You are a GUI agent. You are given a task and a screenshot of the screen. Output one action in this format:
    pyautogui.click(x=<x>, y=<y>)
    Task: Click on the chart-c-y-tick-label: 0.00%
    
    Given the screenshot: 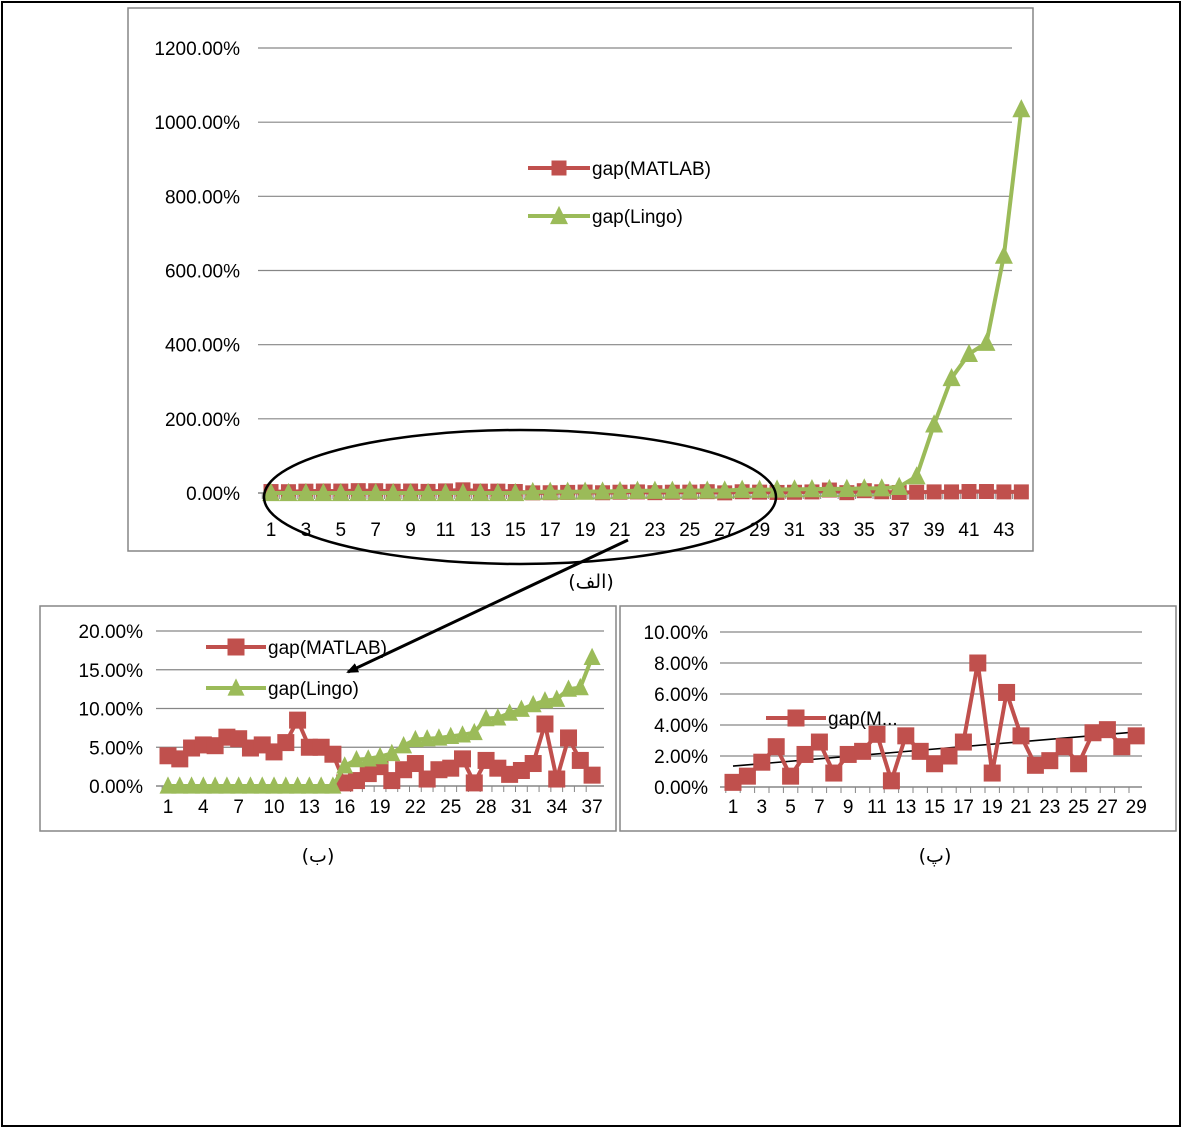 What is the action you would take?
    pyautogui.click(x=681, y=788)
    